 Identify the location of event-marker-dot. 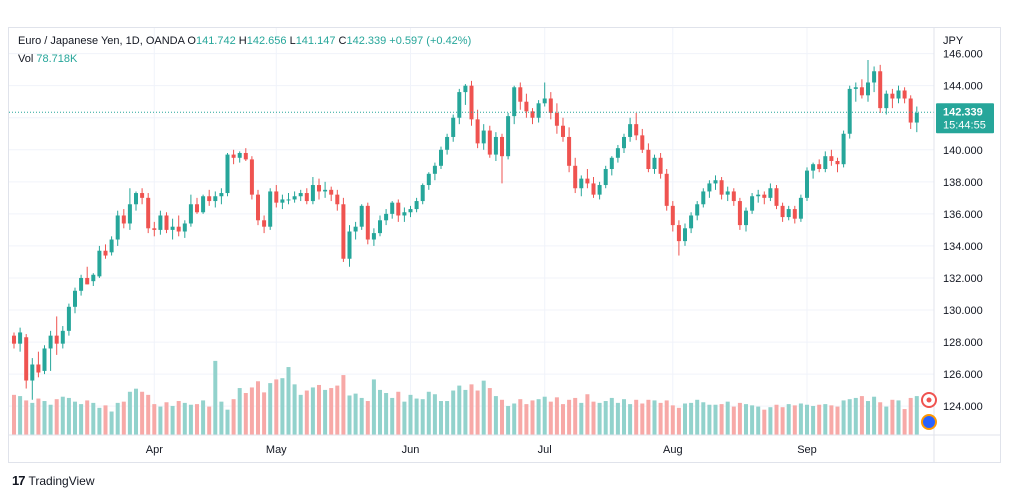
(929, 400).